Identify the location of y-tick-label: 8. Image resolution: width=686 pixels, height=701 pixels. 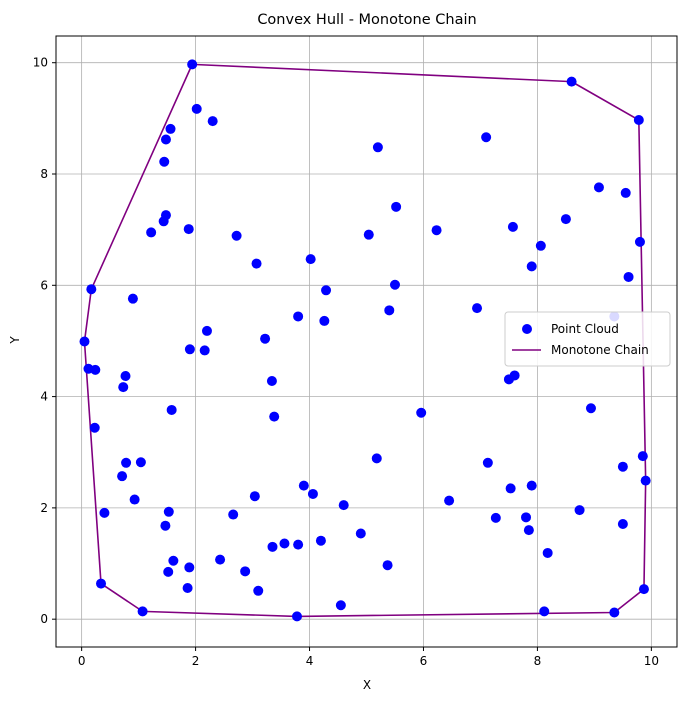
(44, 174).